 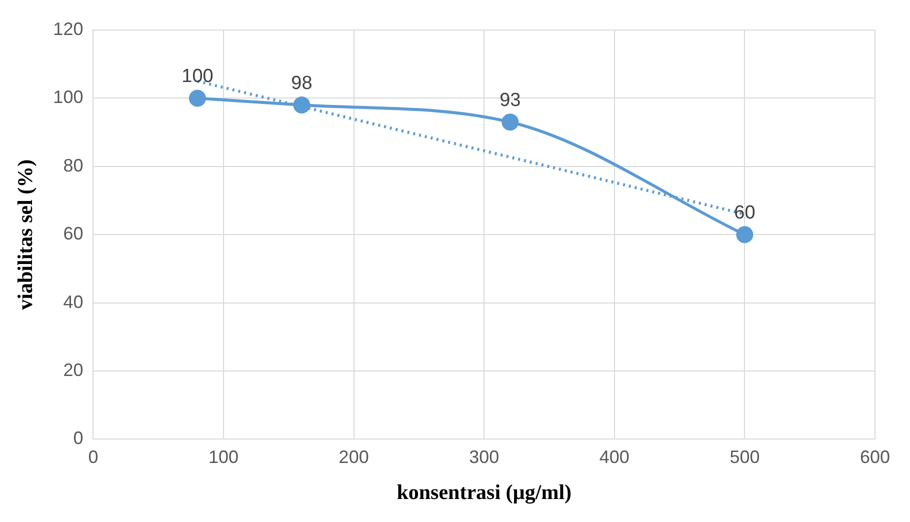 I want to click on y-tick-label: 80, so click(x=73, y=165).